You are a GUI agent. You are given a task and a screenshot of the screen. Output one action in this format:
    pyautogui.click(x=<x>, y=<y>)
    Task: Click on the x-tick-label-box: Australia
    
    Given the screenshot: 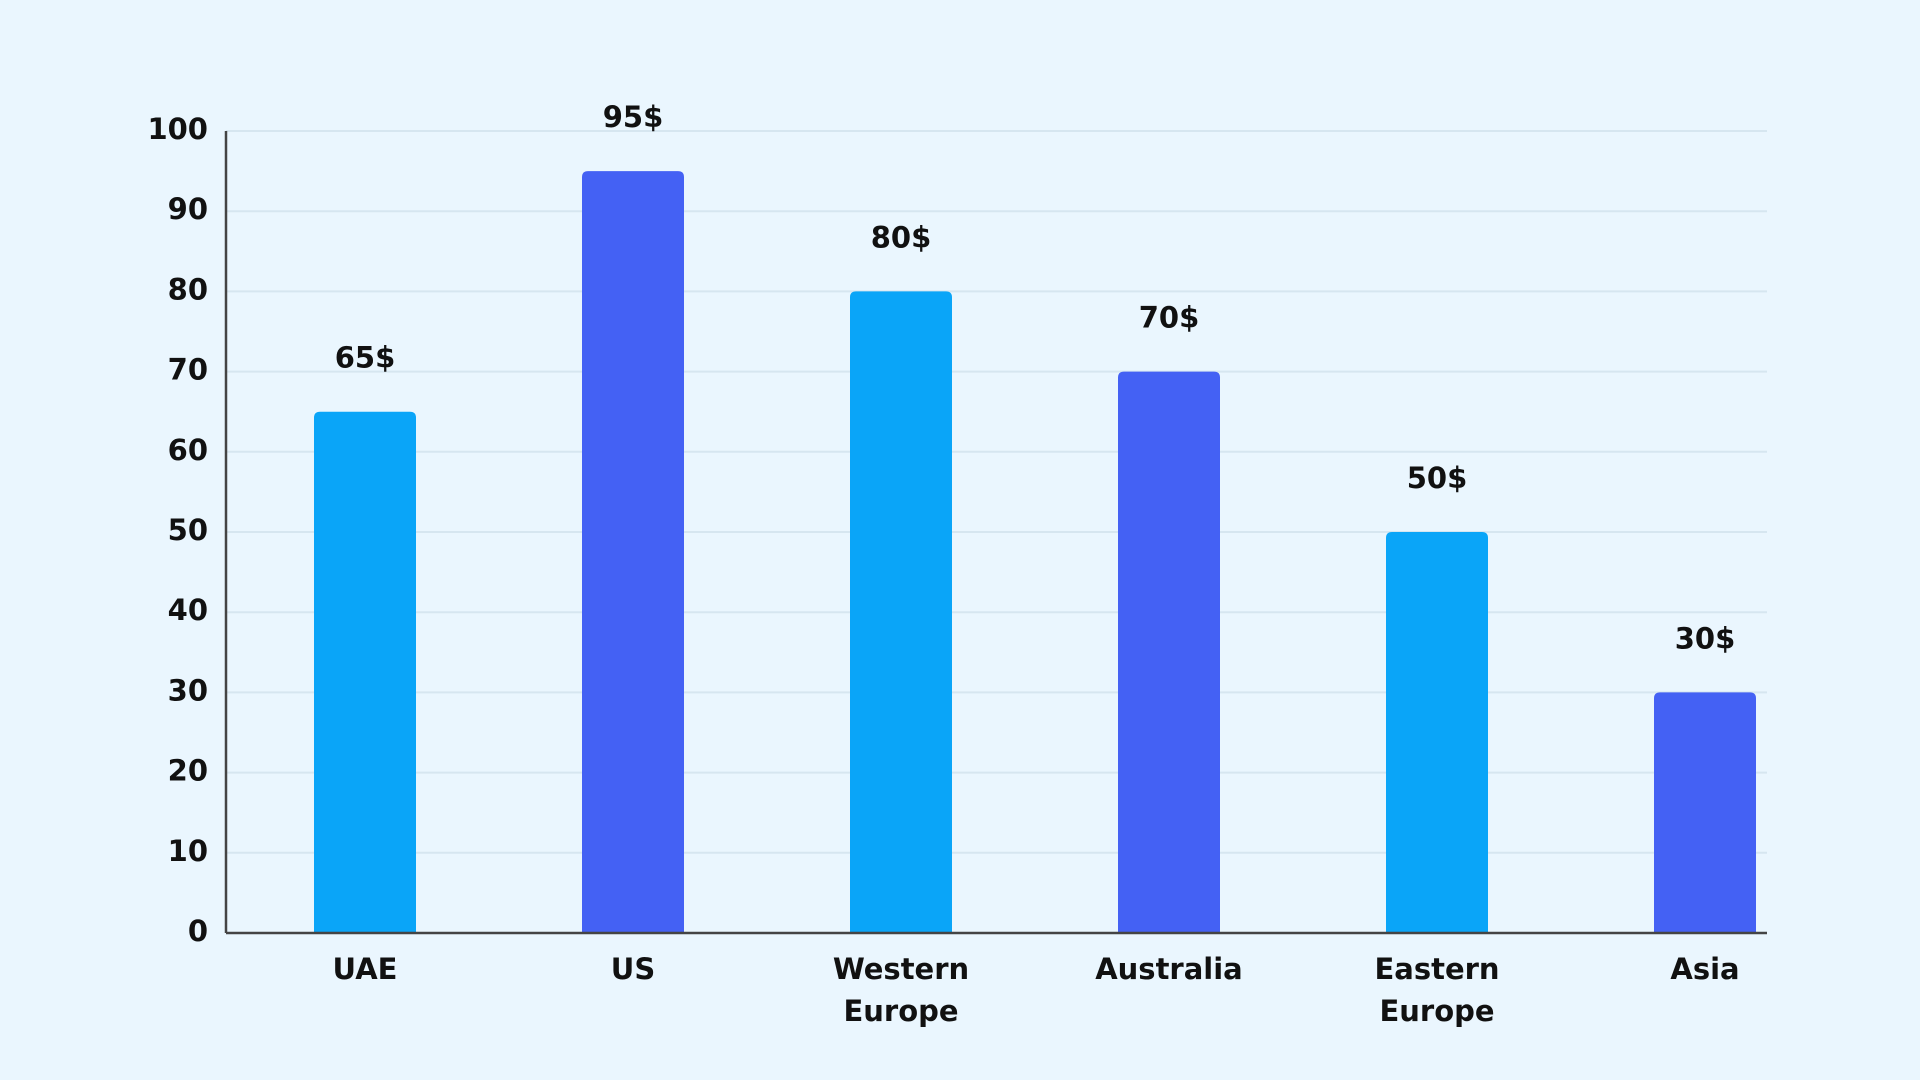 What is the action you would take?
    pyautogui.click(x=1169, y=969)
    